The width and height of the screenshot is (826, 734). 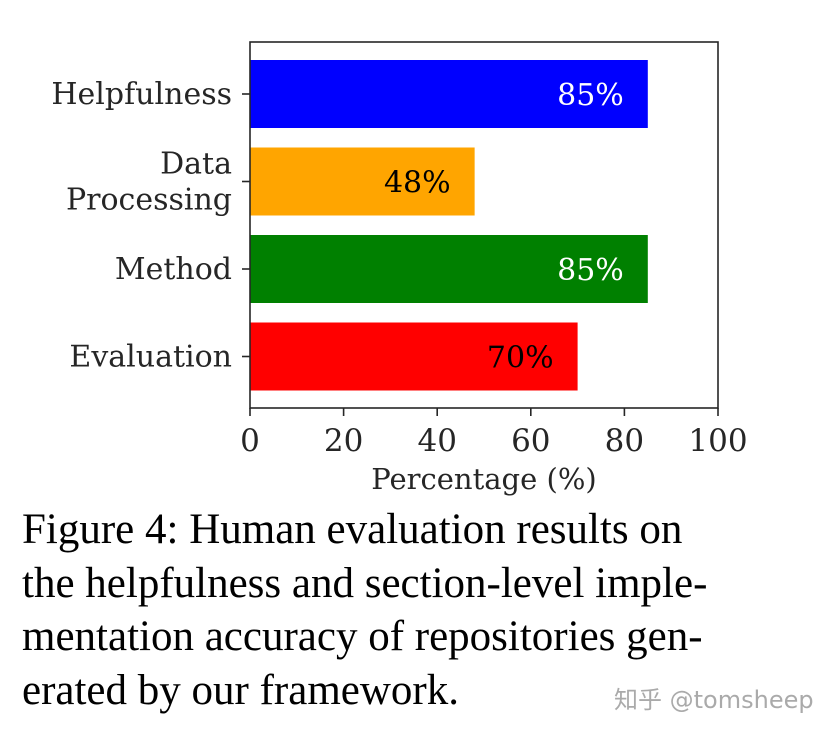 I want to click on category-label: Data Processing, so click(x=149, y=182).